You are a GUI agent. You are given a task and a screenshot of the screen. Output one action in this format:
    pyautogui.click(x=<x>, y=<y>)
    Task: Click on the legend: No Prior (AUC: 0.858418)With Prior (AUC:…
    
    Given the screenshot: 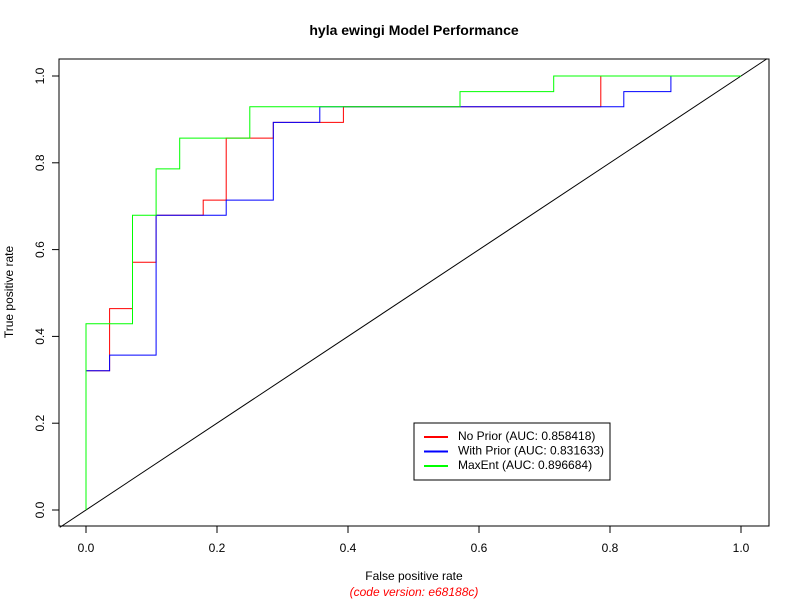 What is the action you would take?
    pyautogui.click(x=512, y=451)
    